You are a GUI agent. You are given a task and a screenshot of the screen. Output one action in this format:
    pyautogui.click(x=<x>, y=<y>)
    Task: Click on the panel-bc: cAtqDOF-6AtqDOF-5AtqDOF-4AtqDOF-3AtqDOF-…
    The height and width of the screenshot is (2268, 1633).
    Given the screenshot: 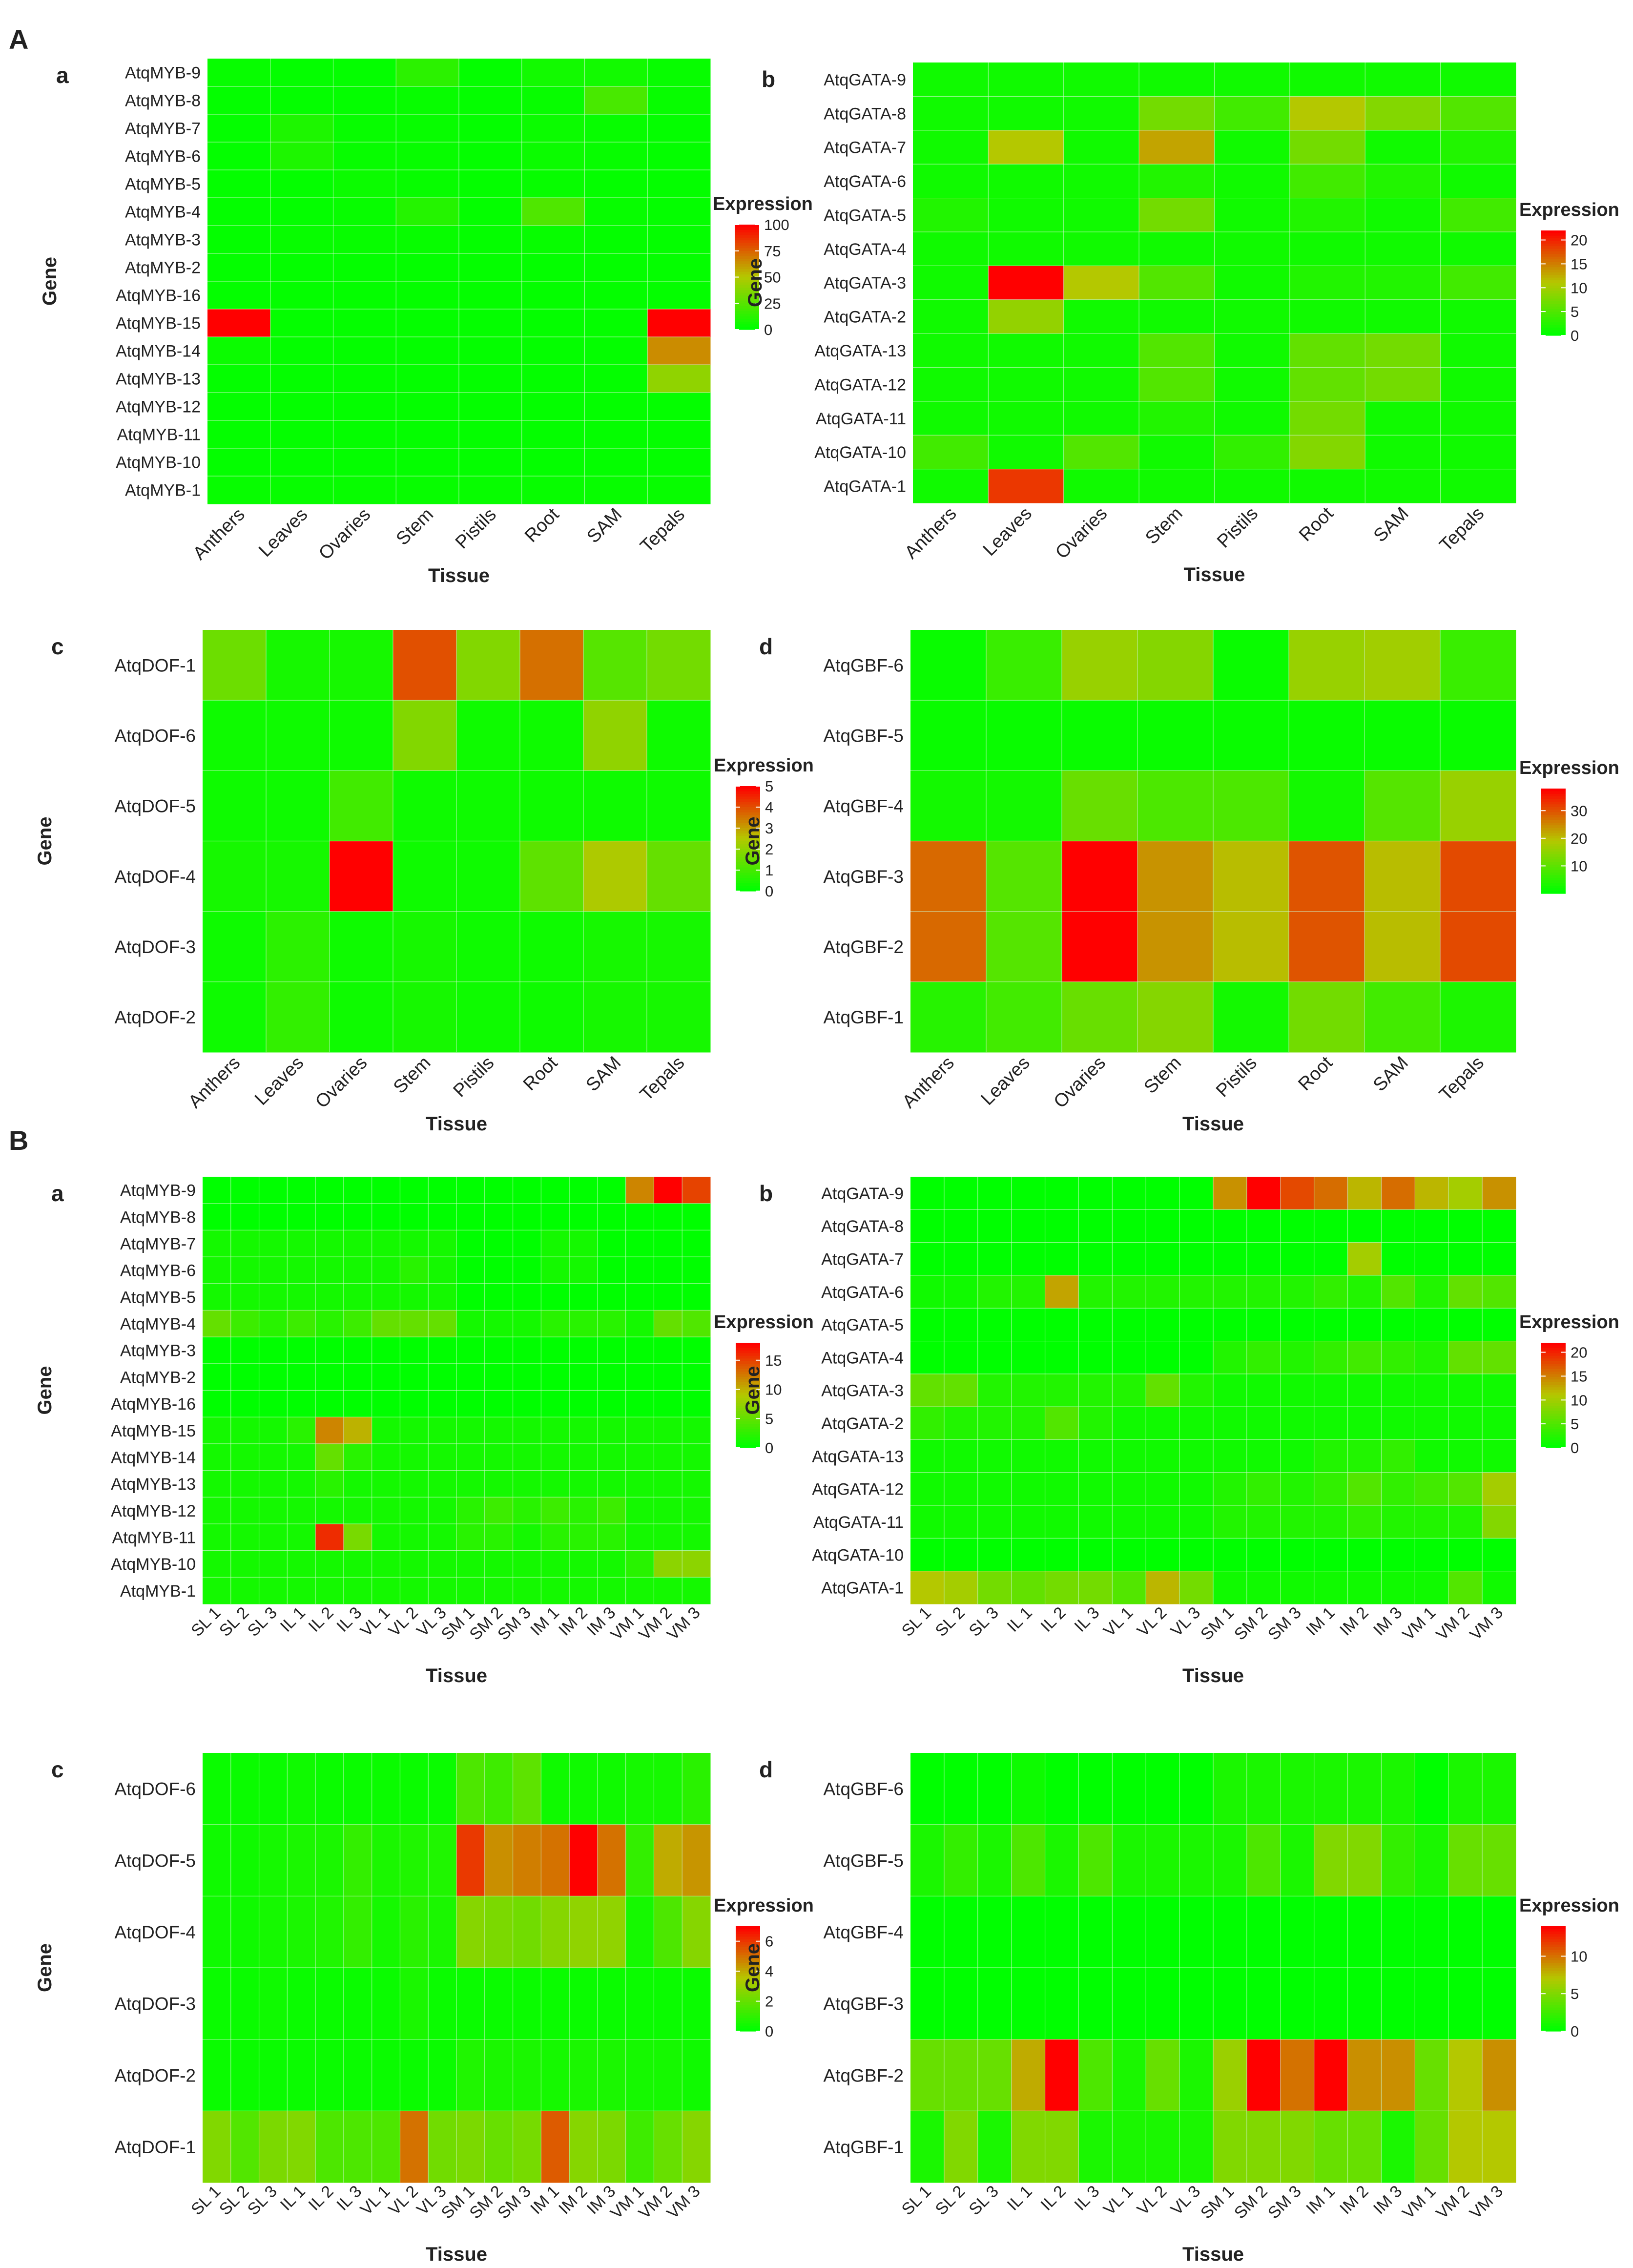 What is the action you would take?
    pyautogui.click(x=424, y=2009)
    